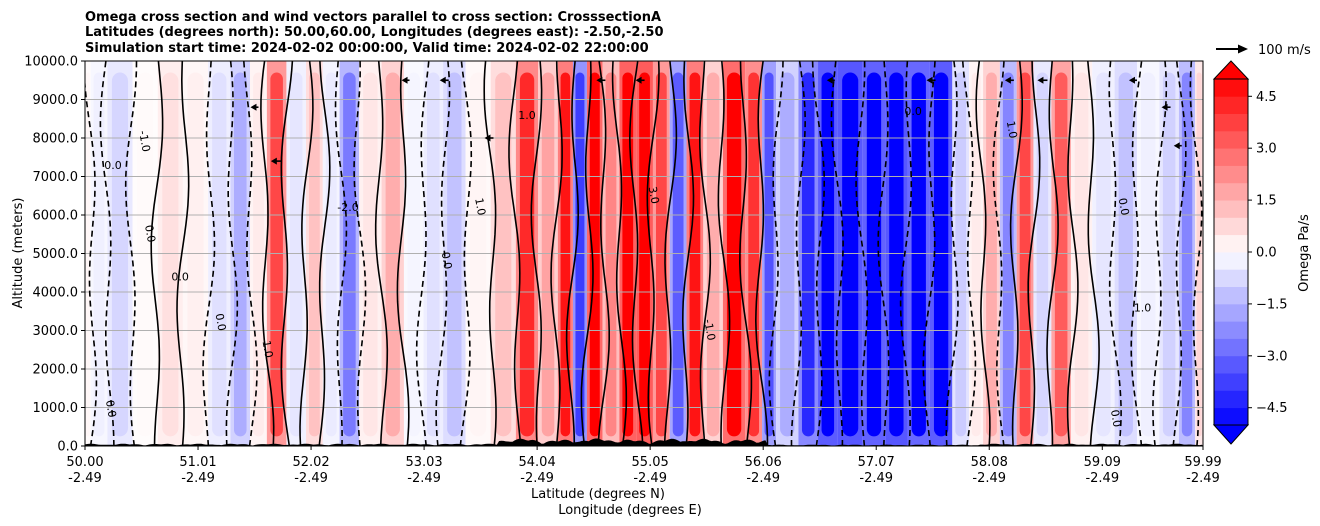 The image size is (1320, 526). Describe the element at coordinates (1266, 149) in the screenshot. I see `colorbar-tick-label: 3.0` at that location.